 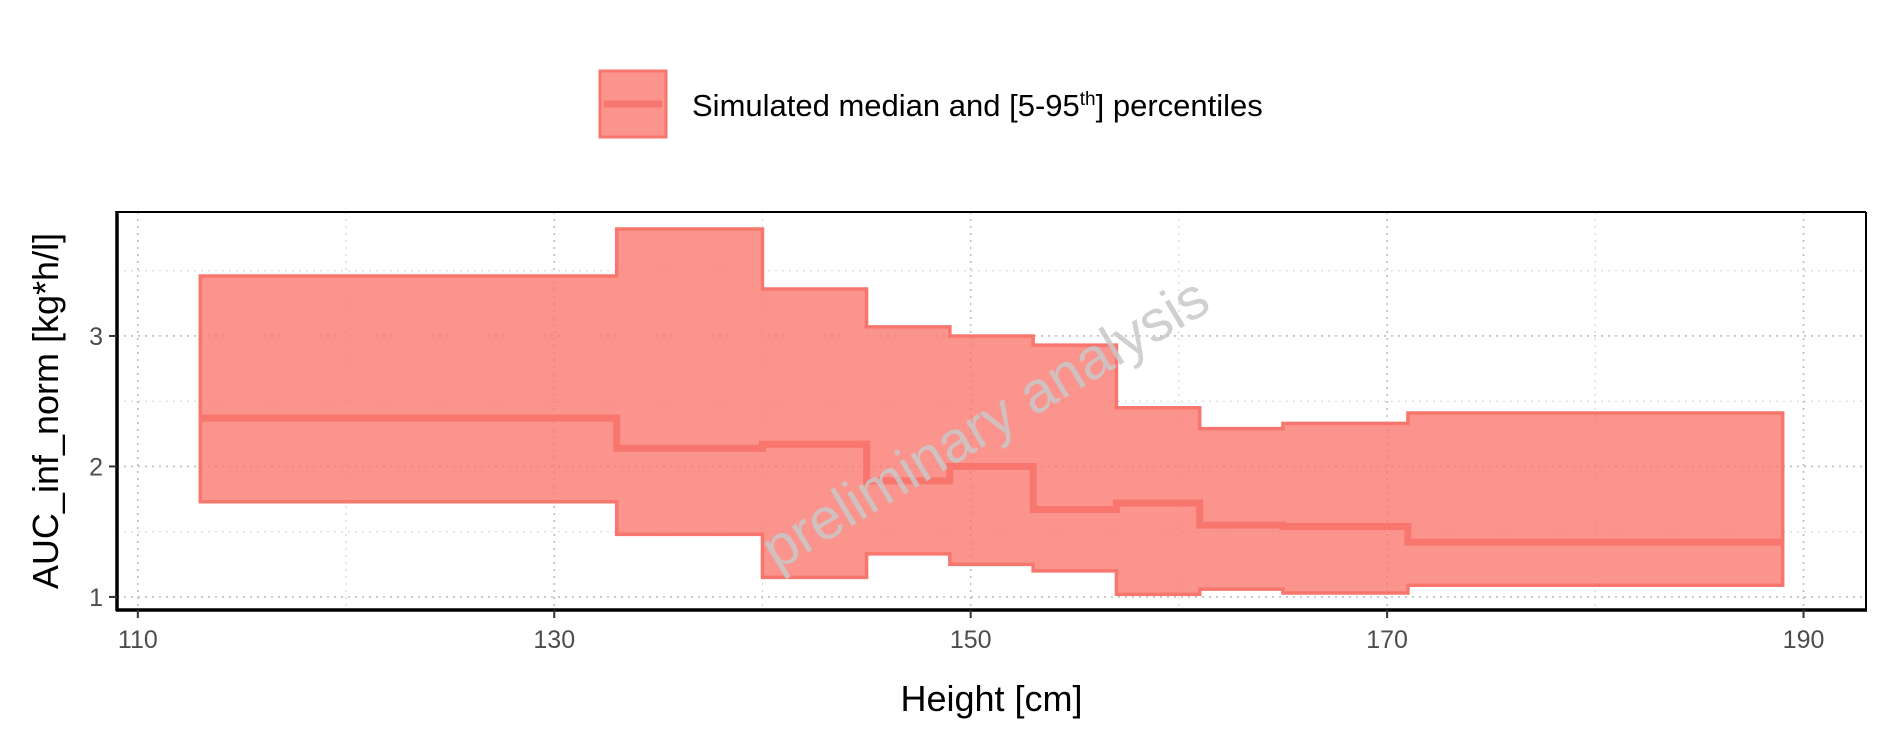 I want to click on y-axis-ticks: 1 2 3, so click(x=103, y=467).